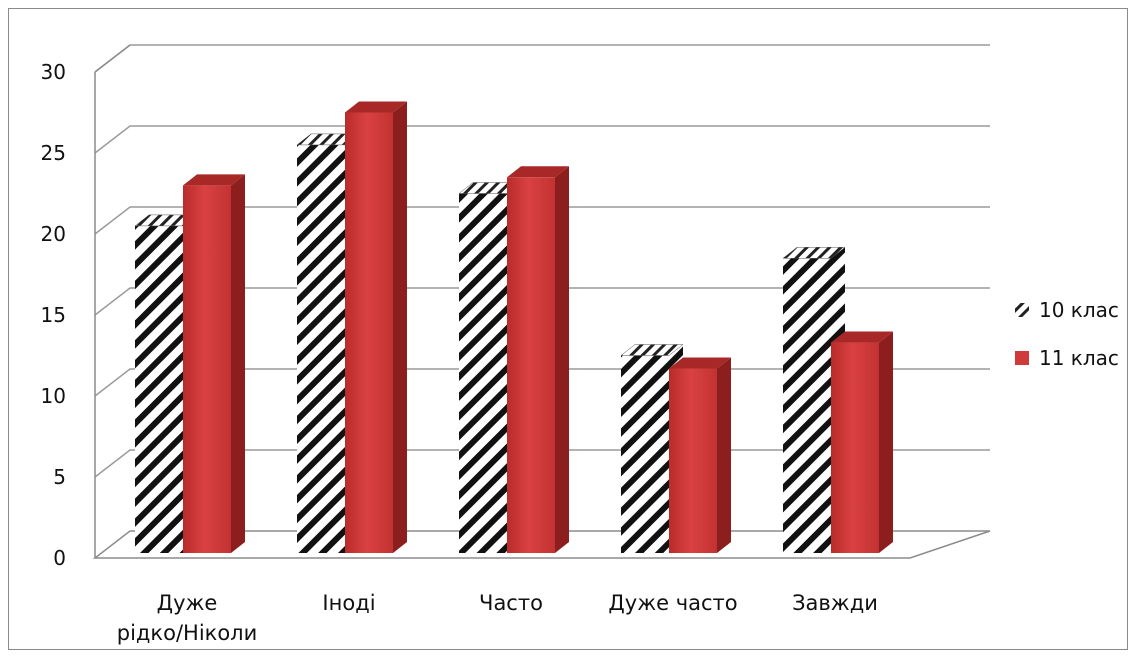  Describe the element at coordinates (53, 234) in the screenshot. I see `y-tick-label: 20` at that location.